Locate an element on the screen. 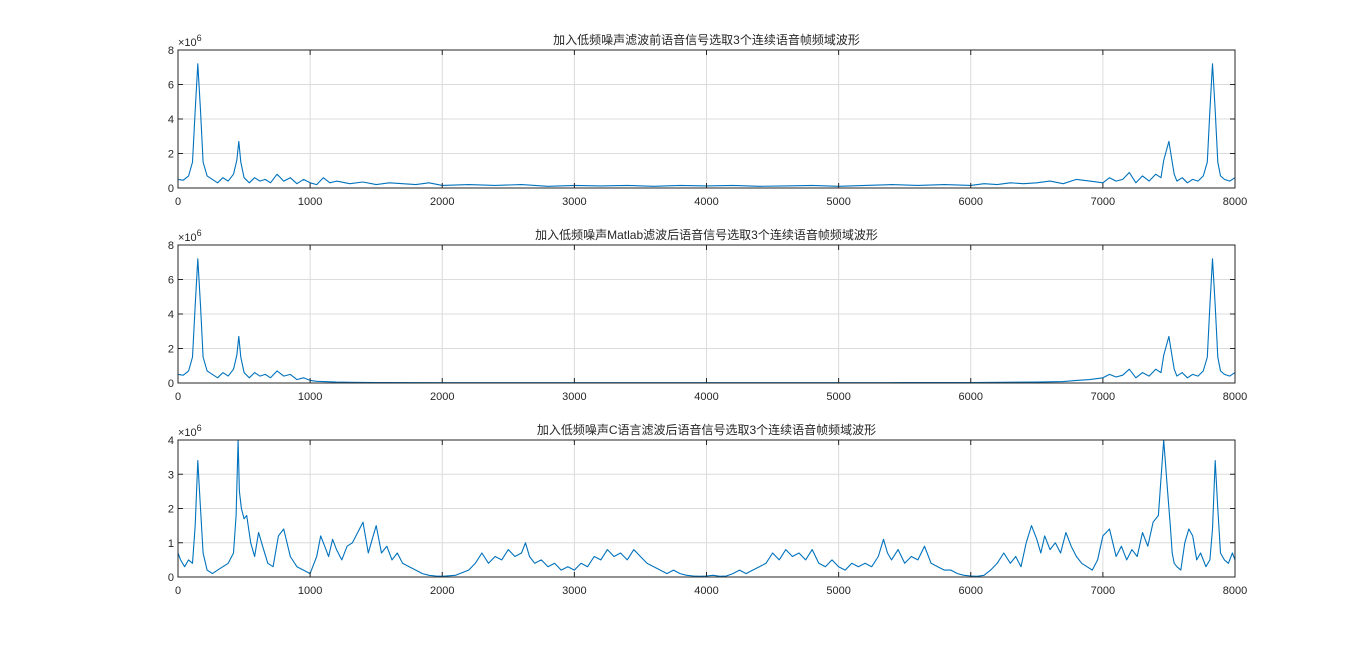 Image resolution: width=1366 pixels, height=650 pixels. chart-title: 加入低频噪声C语言滤波后语音信号选取3个连续语音帧频域波形 is located at coordinates (706, 429).